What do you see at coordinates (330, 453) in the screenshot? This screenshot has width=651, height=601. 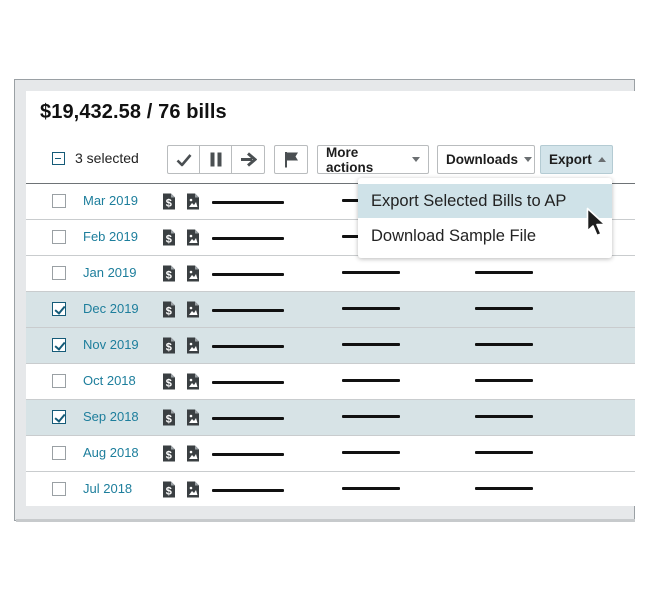 I see `table-row: Aug 2018 $` at bounding box center [330, 453].